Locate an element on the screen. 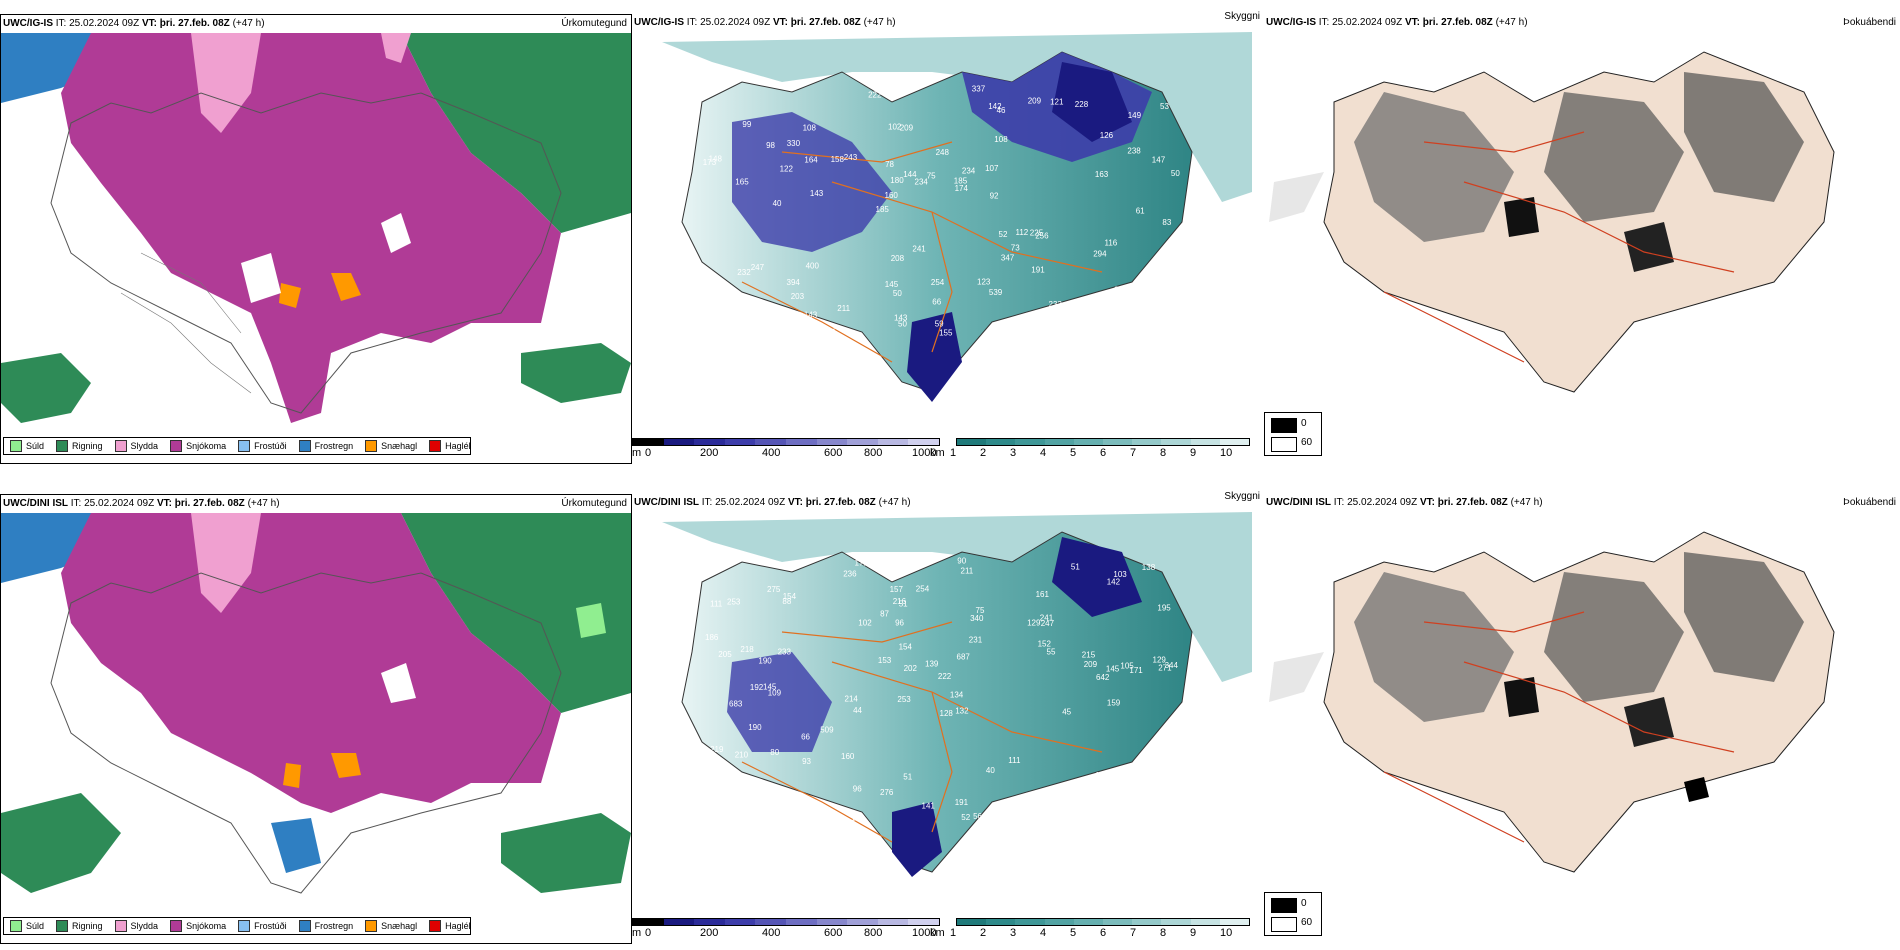 Image resolution: width=1900 pixels, height=950 pixels. visibility-value-label: 158 is located at coordinates (838, 159).